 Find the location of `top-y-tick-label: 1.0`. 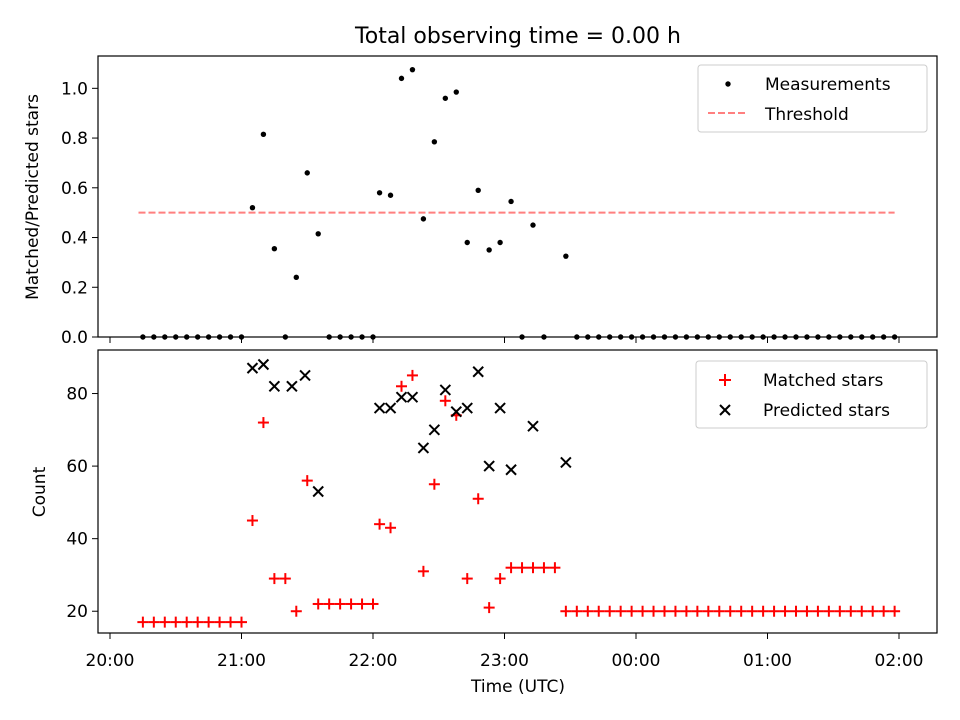

top-y-tick-label: 1.0 is located at coordinates (74, 89).